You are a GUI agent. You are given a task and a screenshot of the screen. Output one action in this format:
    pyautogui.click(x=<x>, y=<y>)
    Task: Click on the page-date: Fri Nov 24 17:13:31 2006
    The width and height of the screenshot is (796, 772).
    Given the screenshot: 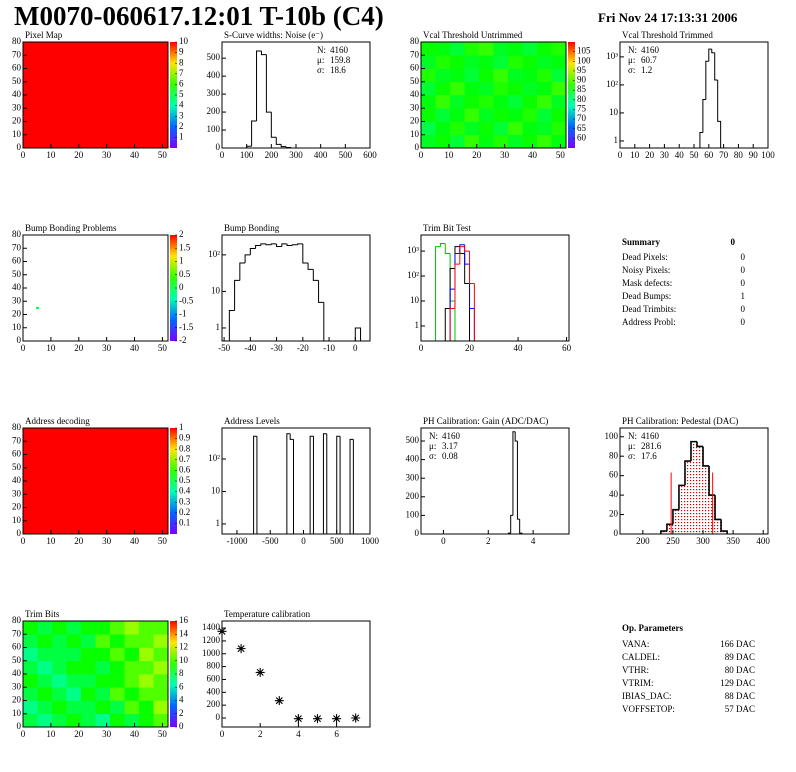 What is the action you would take?
    pyautogui.click(x=668, y=17)
    